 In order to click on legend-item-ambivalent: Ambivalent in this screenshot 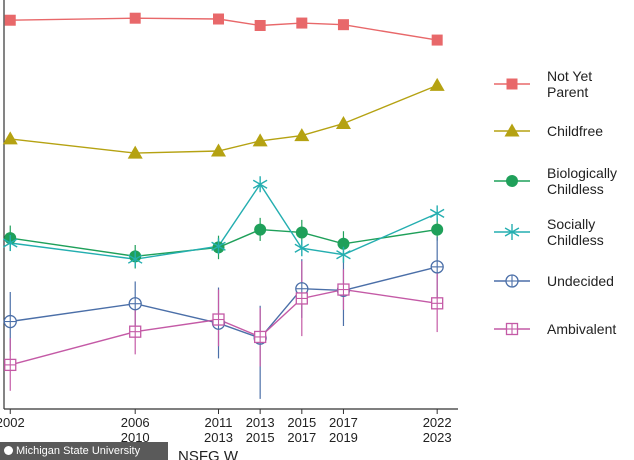, I will do `click(555, 329)`.